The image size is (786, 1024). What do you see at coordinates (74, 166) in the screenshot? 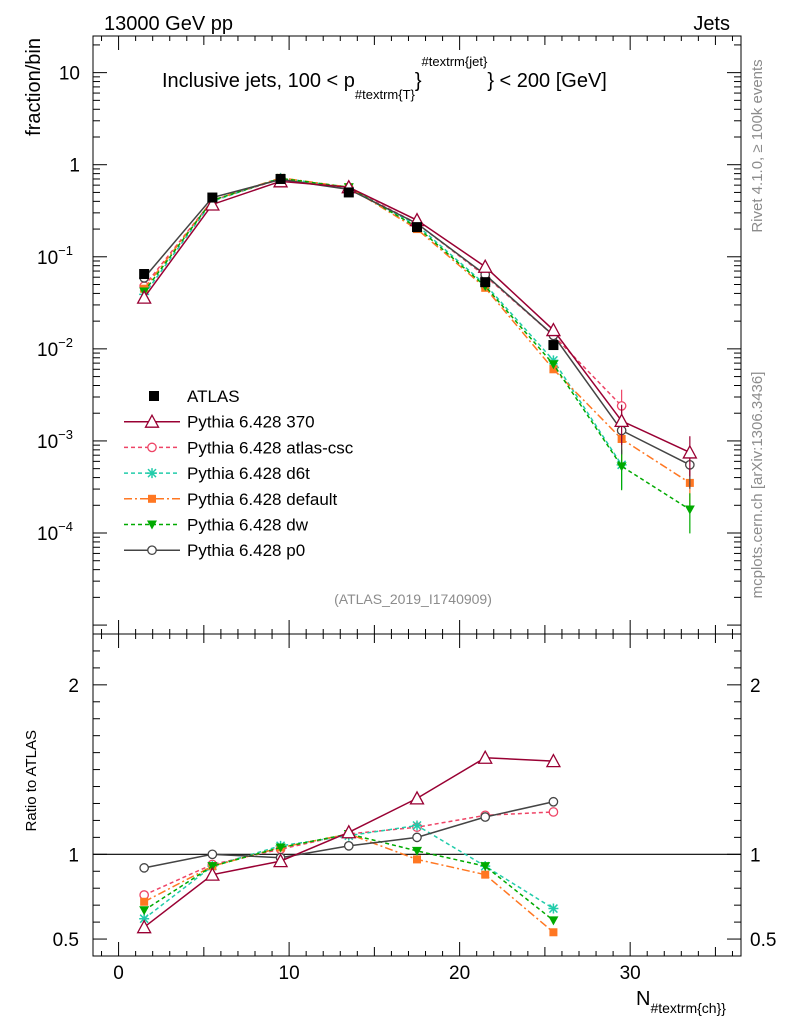
I see `y-tick-label: 1` at bounding box center [74, 166].